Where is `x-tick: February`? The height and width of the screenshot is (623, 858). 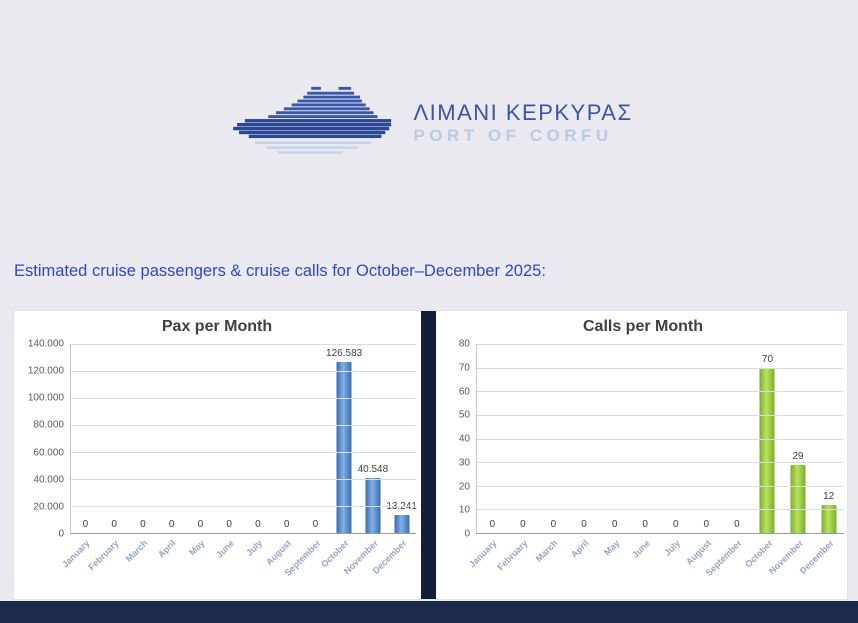
x-tick: February is located at coordinates (516, 562).